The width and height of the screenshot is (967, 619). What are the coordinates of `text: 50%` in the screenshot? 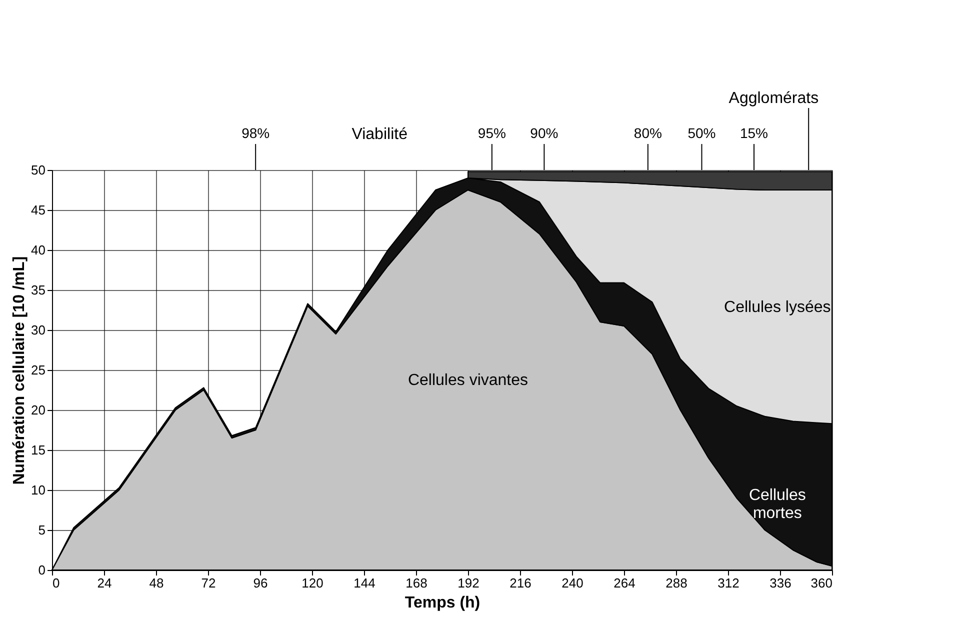 It's located at (702, 133).